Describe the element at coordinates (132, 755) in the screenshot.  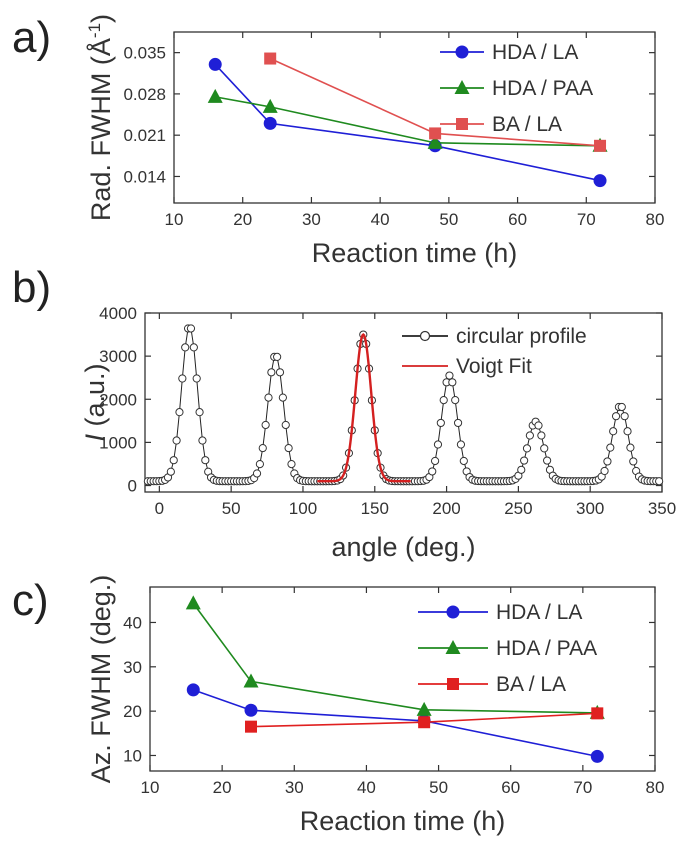
I see `y-tick-label: 10` at that location.